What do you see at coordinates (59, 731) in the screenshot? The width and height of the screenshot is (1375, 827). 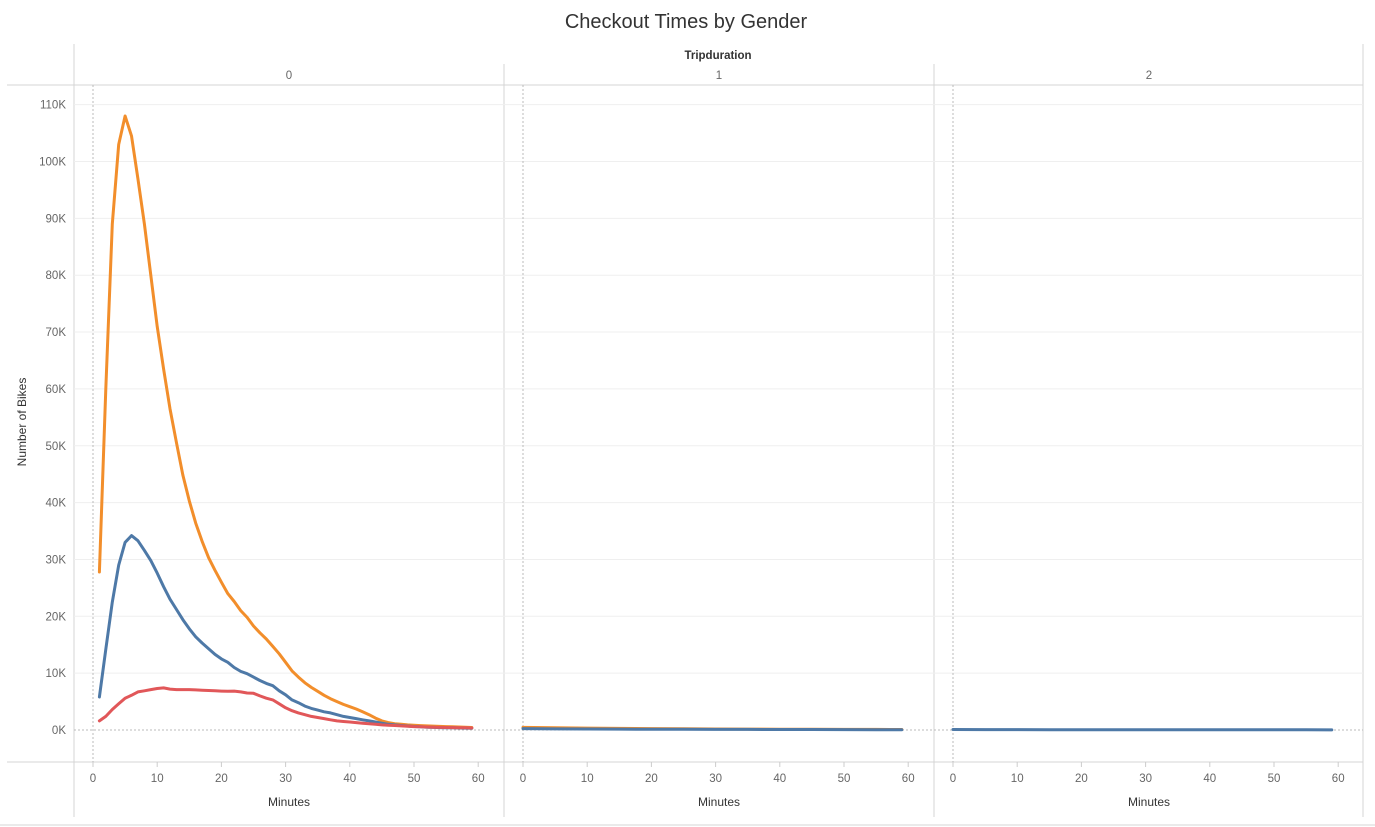 I see `y-tick-label: 0K` at bounding box center [59, 731].